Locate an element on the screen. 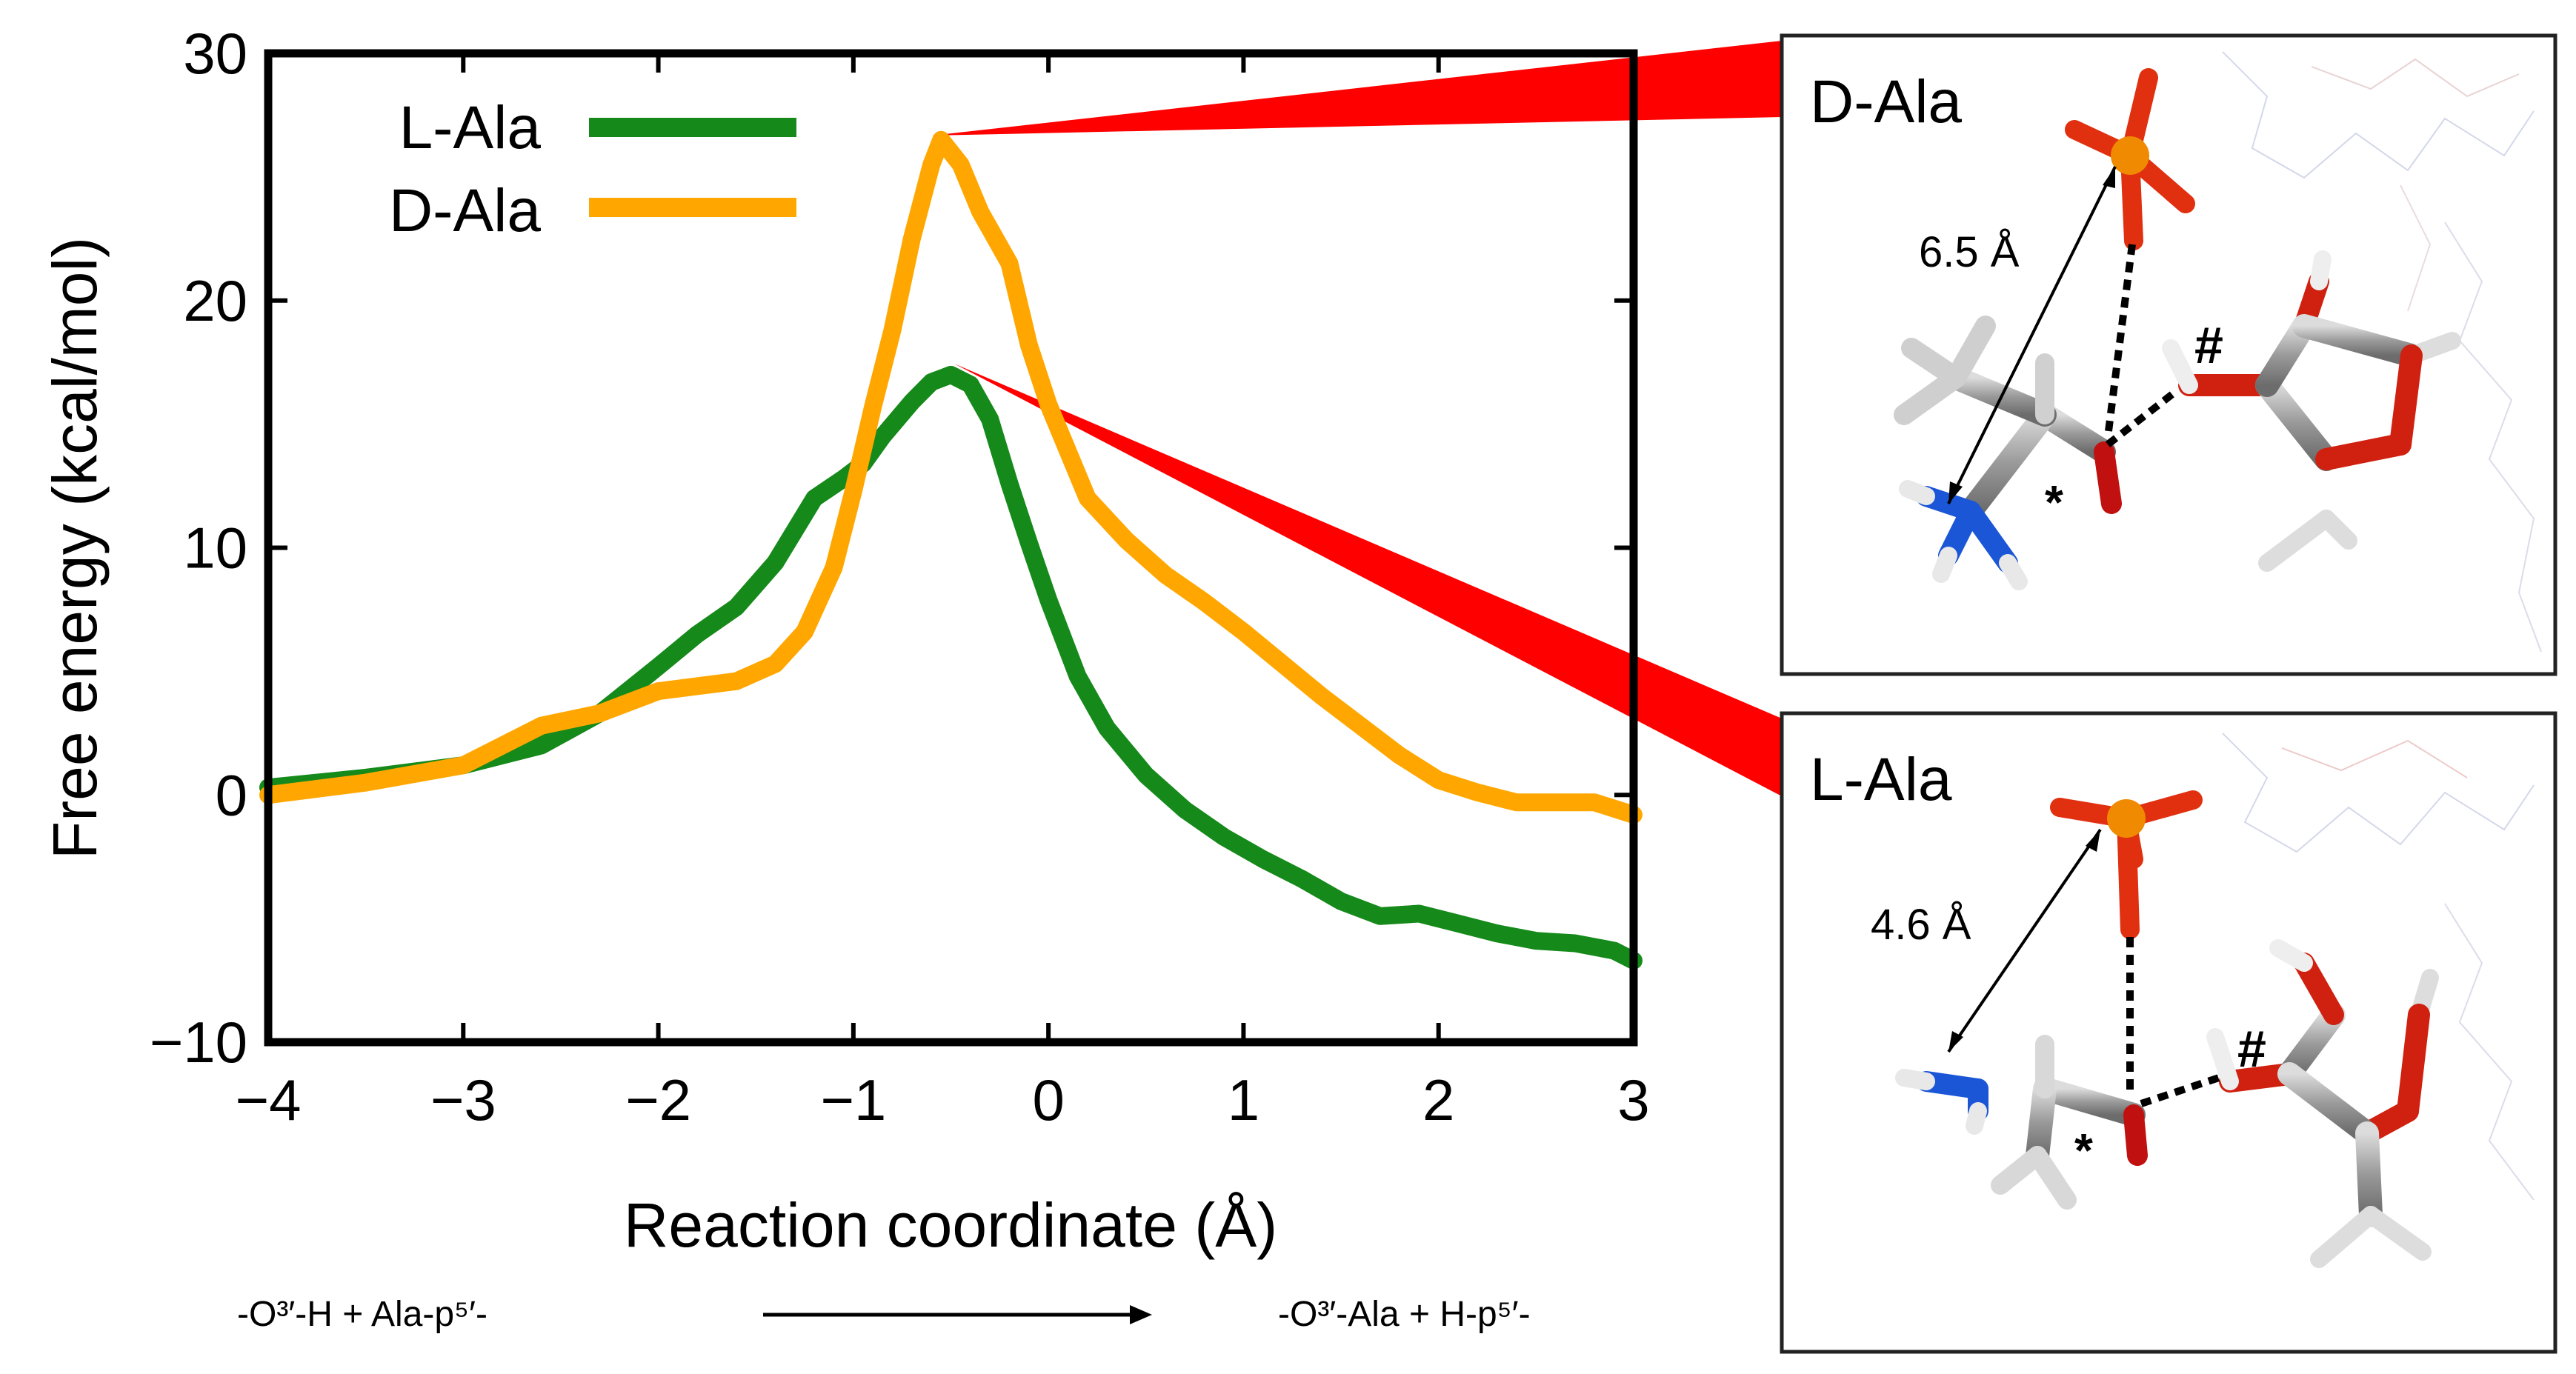 The width and height of the screenshot is (2576, 1374). x-tick-label: −2 is located at coordinates (658, 1100).